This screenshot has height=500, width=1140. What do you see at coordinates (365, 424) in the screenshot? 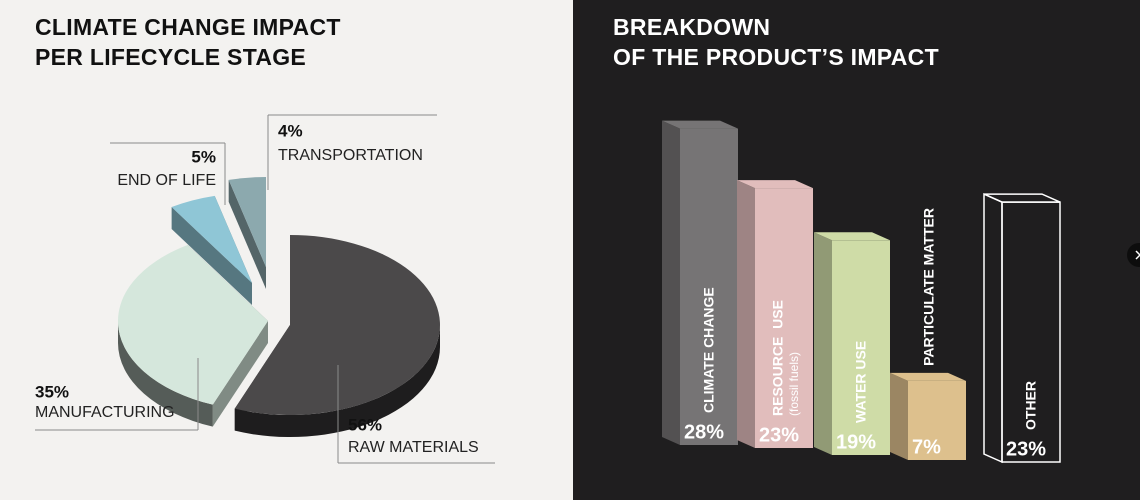
I see `value-label: 56%` at bounding box center [365, 424].